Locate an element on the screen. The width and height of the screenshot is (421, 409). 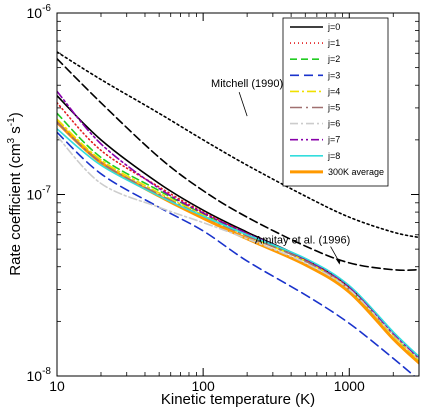
legend-label: j=1 is located at coordinates (333, 43).